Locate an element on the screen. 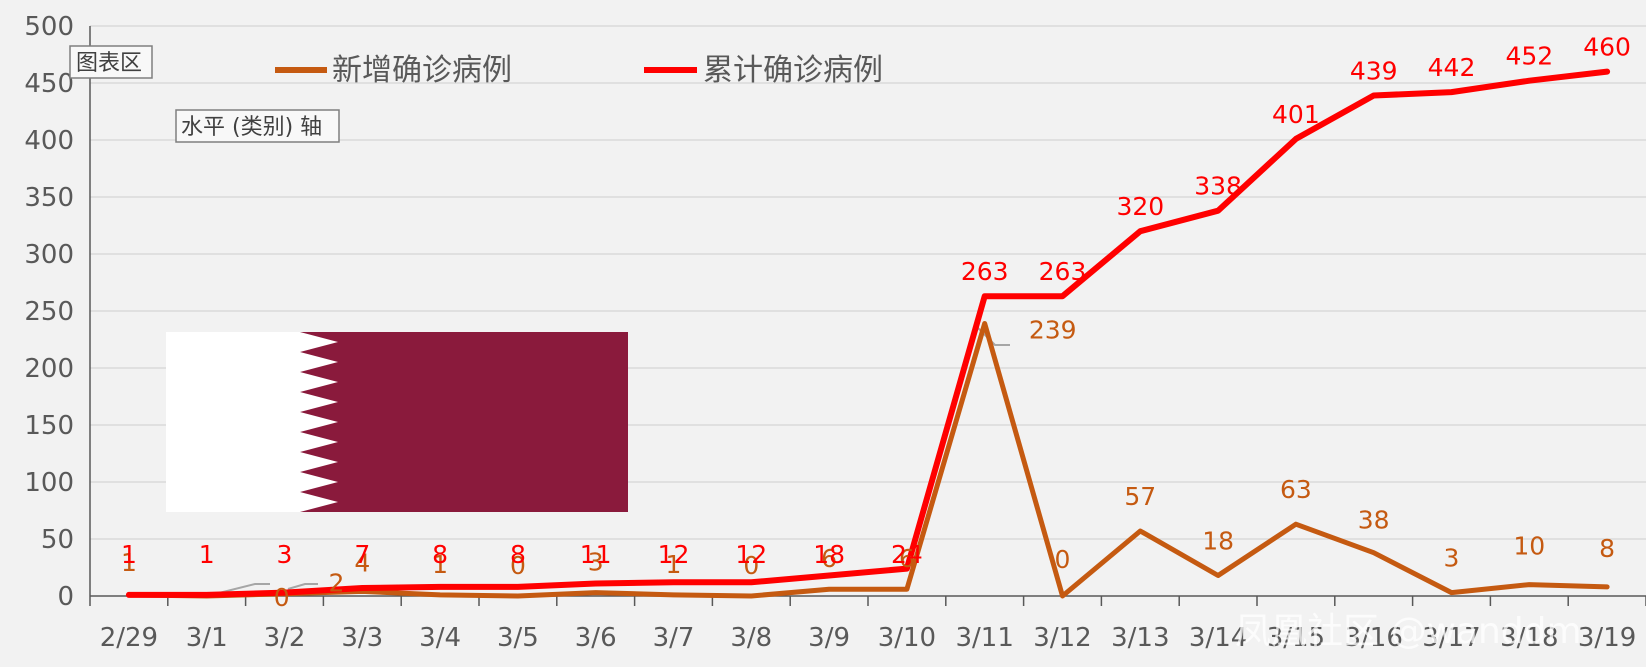  x-tick-label: 3/6 is located at coordinates (596, 638).